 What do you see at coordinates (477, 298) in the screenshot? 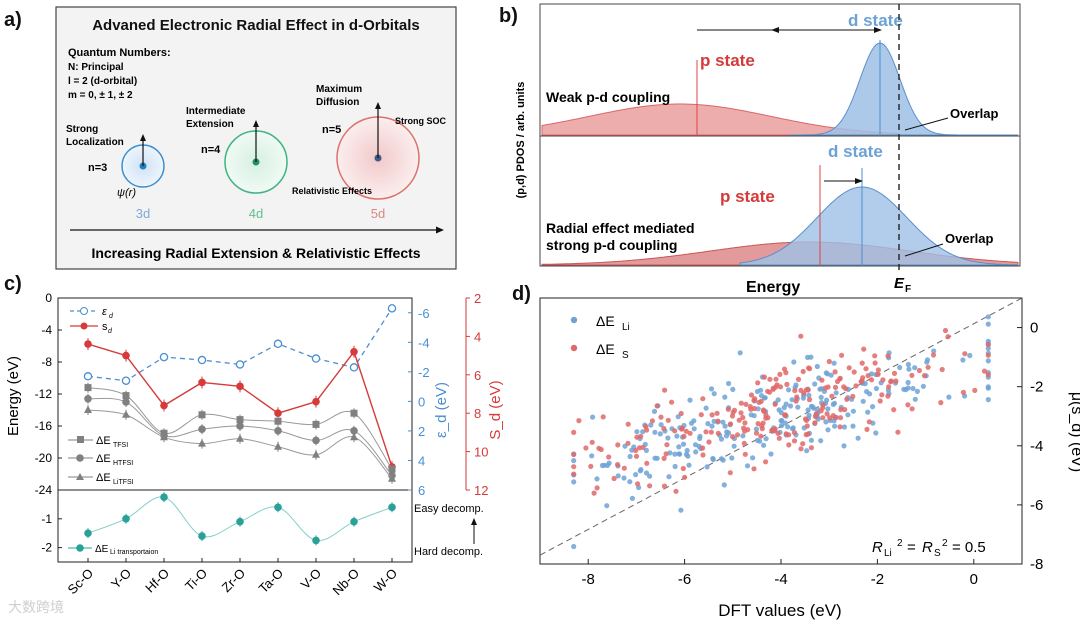
I see `sd-tick-label: 2` at bounding box center [477, 298].